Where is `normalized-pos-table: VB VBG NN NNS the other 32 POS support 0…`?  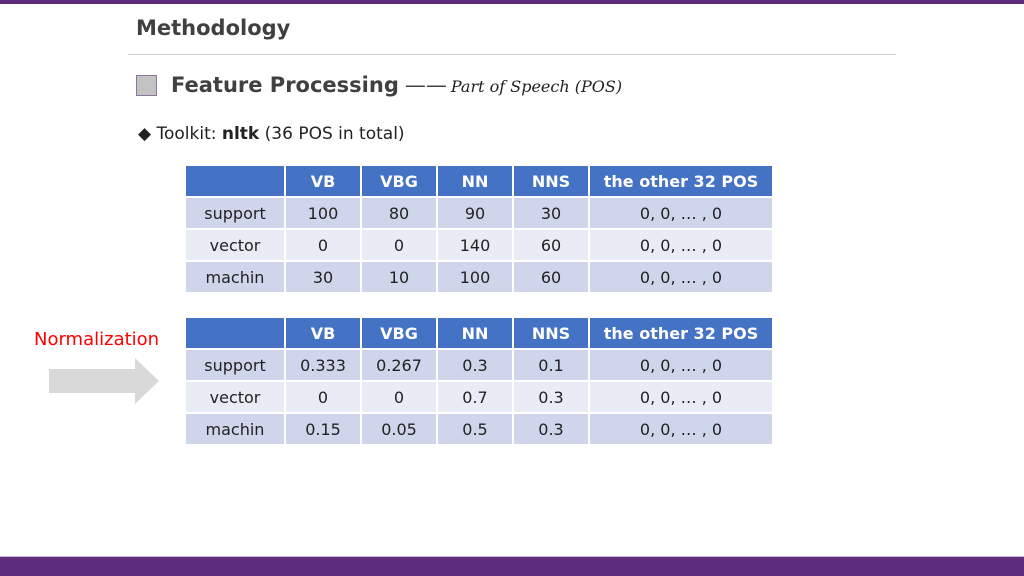
normalized-pos-table: VB VBG NN NNS the other 32 POS support 0… is located at coordinates (479, 381).